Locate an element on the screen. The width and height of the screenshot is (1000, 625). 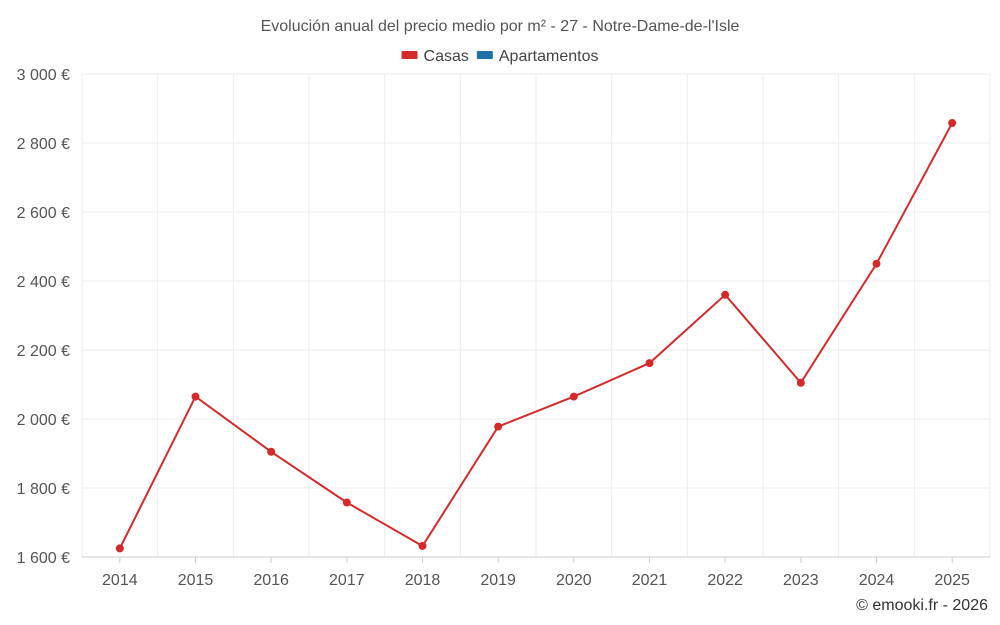
x-tick-label: 2014 is located at coordinates (120, 580).